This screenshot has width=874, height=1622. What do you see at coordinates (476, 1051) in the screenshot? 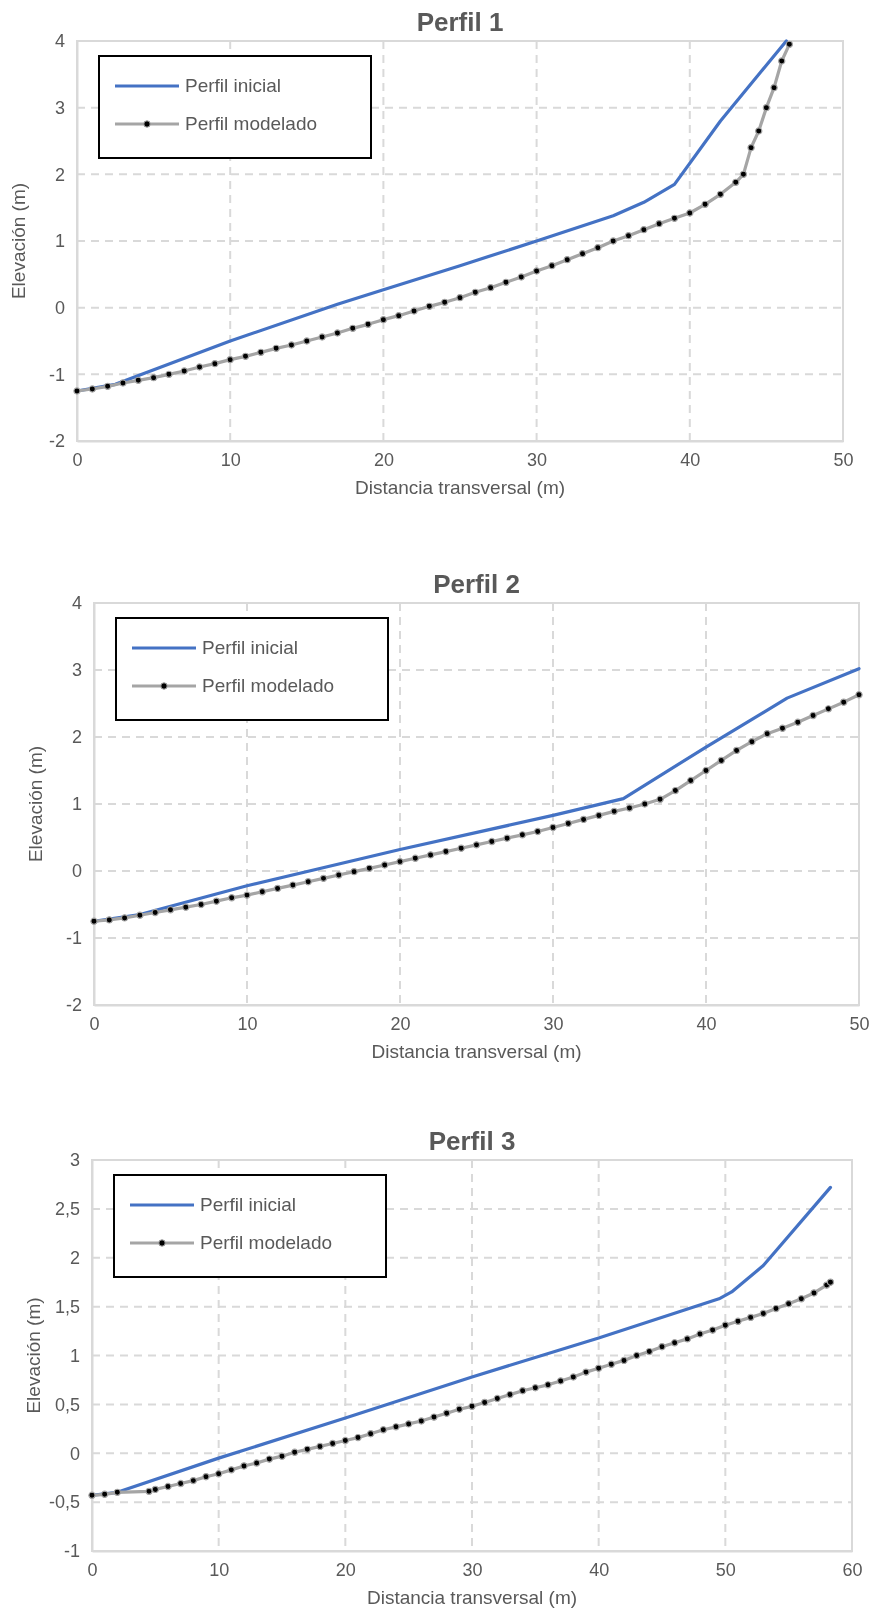
I see `x-axis-title: Distancia transversal (m)` at bounding box center [476, 1051].